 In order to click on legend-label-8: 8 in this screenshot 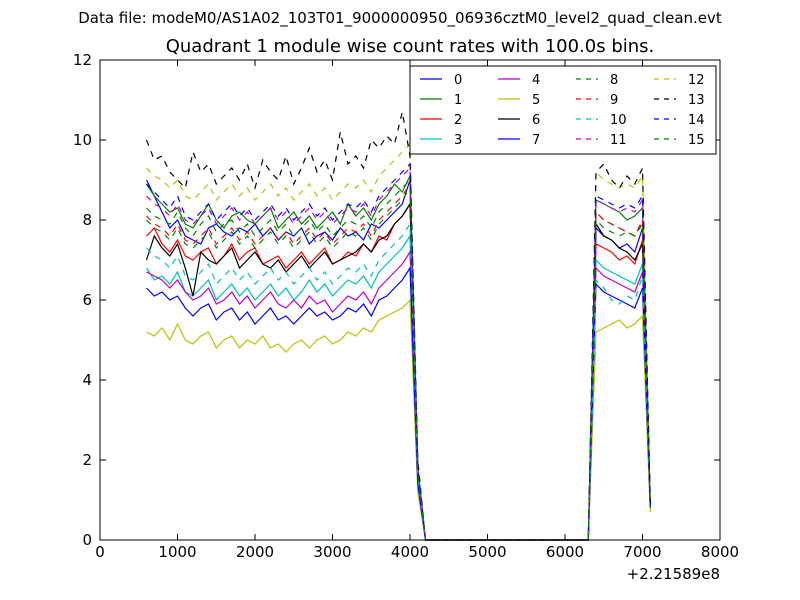, I will do `click(614, 80)`.